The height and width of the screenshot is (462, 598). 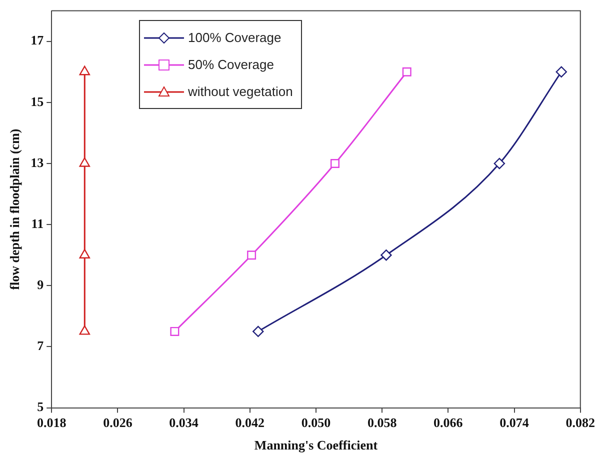 I want to click on legend-label: 100% Coverage, so click(x=235, y=37).